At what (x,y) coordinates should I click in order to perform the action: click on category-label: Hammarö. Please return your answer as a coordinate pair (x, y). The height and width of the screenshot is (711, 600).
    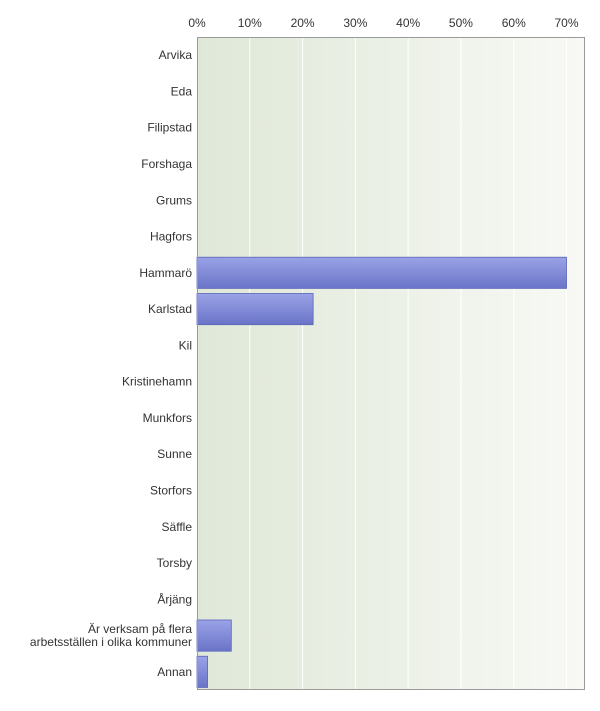
    Looking at the image, I should click on (165, 273).